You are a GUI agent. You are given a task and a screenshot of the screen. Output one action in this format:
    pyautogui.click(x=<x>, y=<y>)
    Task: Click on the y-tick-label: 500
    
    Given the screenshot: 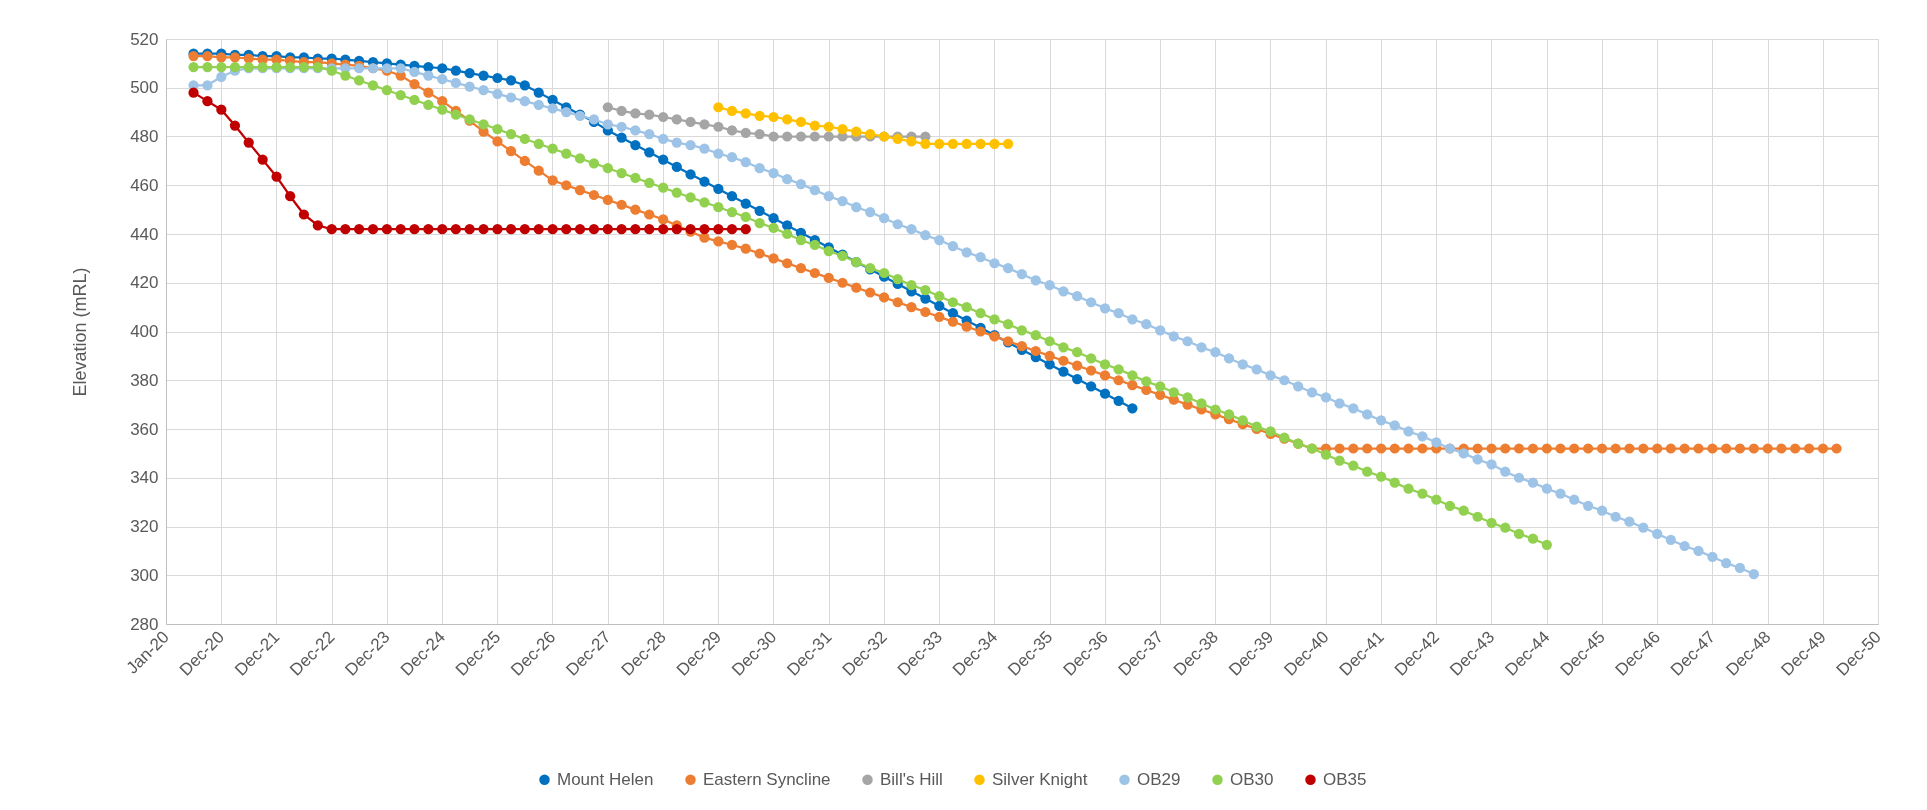 What is the action you would take?
    pyautogui.click(x=144, y=88)
    